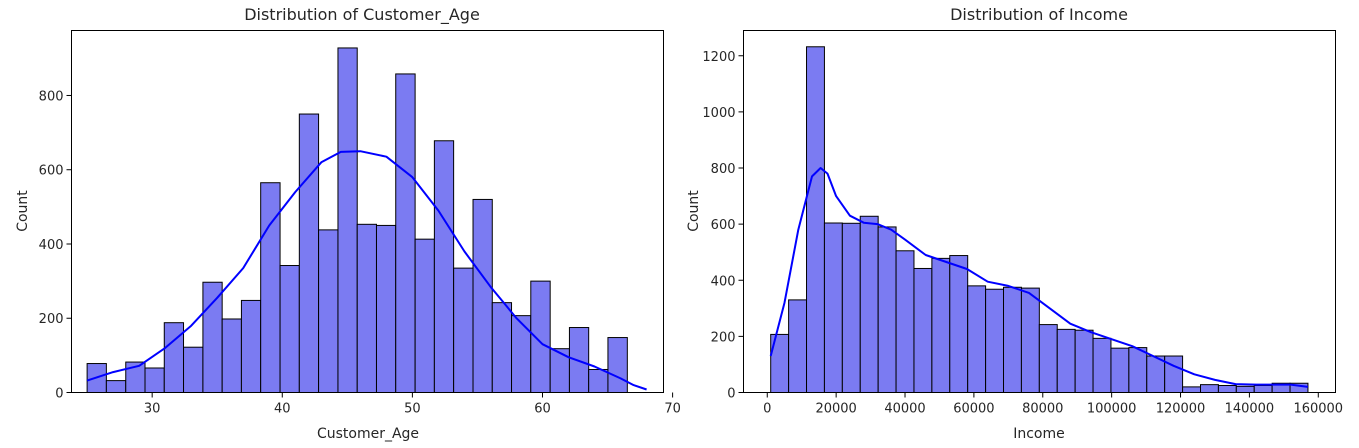 This screenshot has width=1359, height=448. I want to click on x-axis-ticks: 30 40 50 60 70, so click(412, 404).